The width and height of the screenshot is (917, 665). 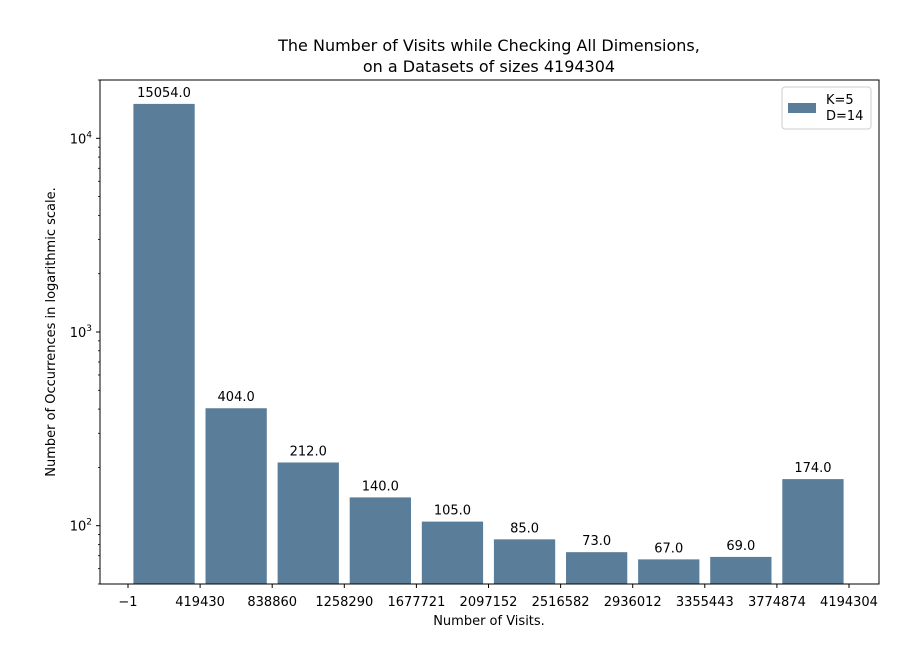 What do you see at coordinates (81, 526) in the screenshot?
I see `y-tick-label: 10²` at bounding box center [81, 526].